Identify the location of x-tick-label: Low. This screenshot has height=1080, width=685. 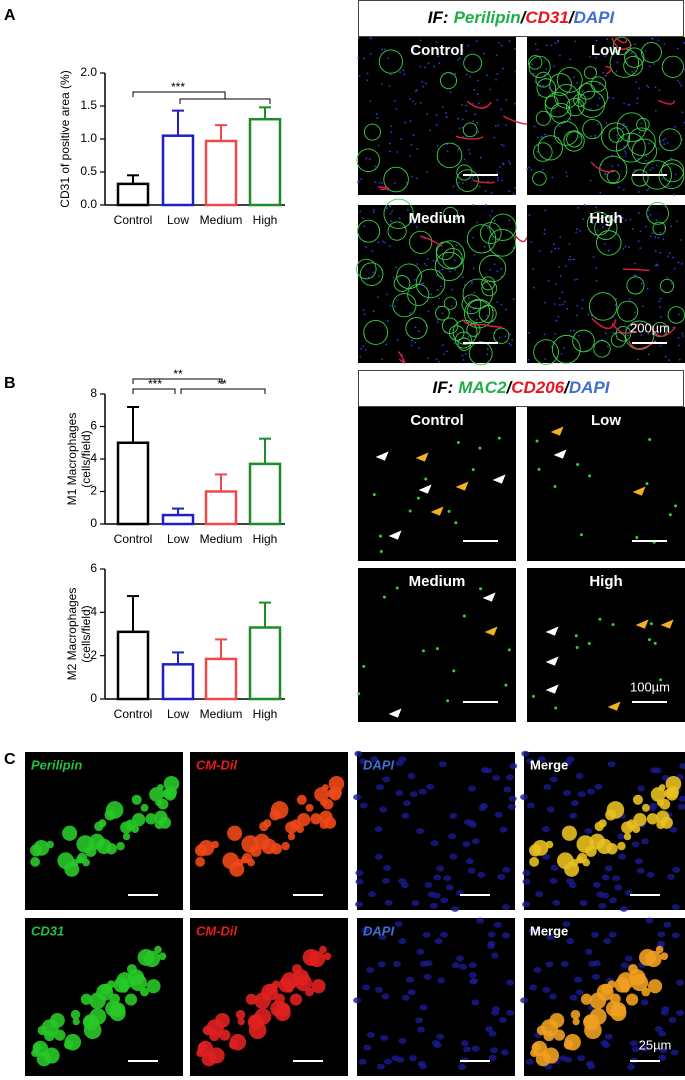
(178, 539).